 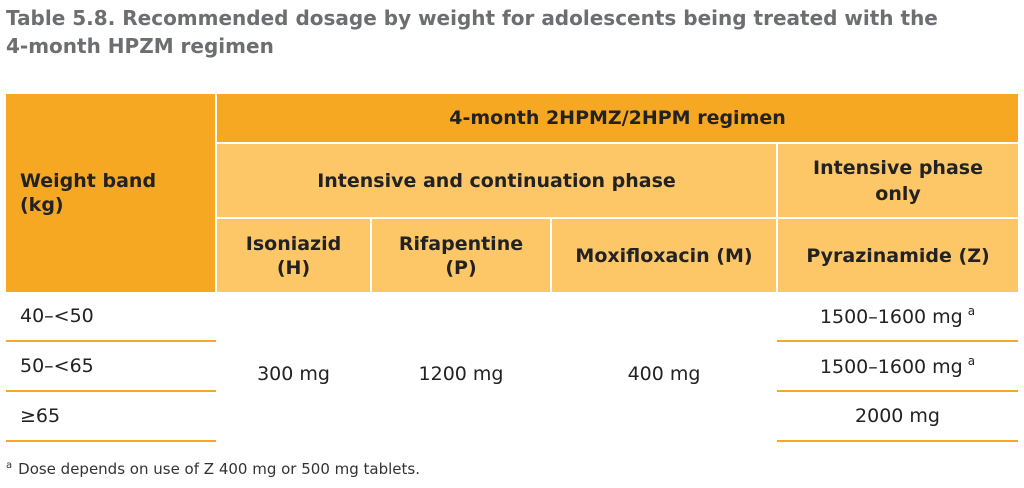 I want to click on header-drug-pyrazinamide: Pyrazinamide (Z), so click(x=898, y=255).